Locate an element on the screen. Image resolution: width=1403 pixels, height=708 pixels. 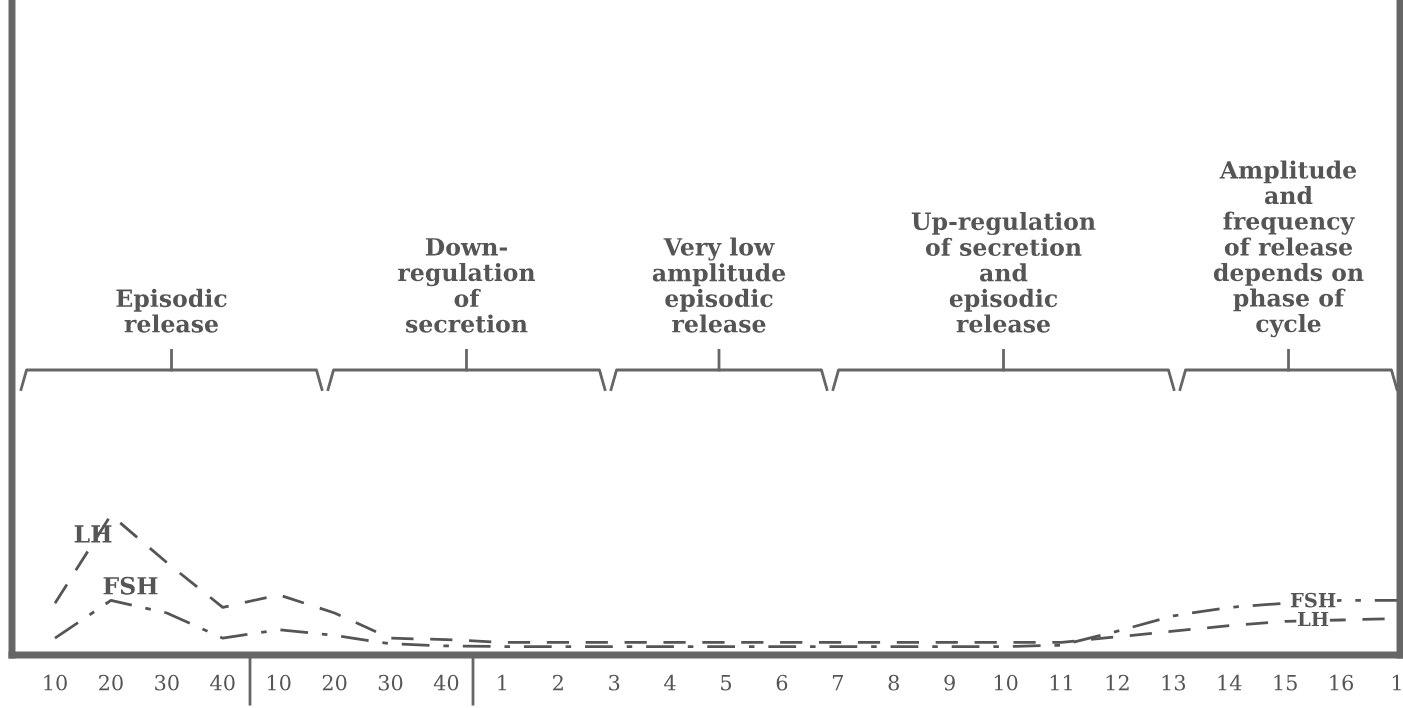
x-tick-label: 3 is located at coordinates (614, 682).